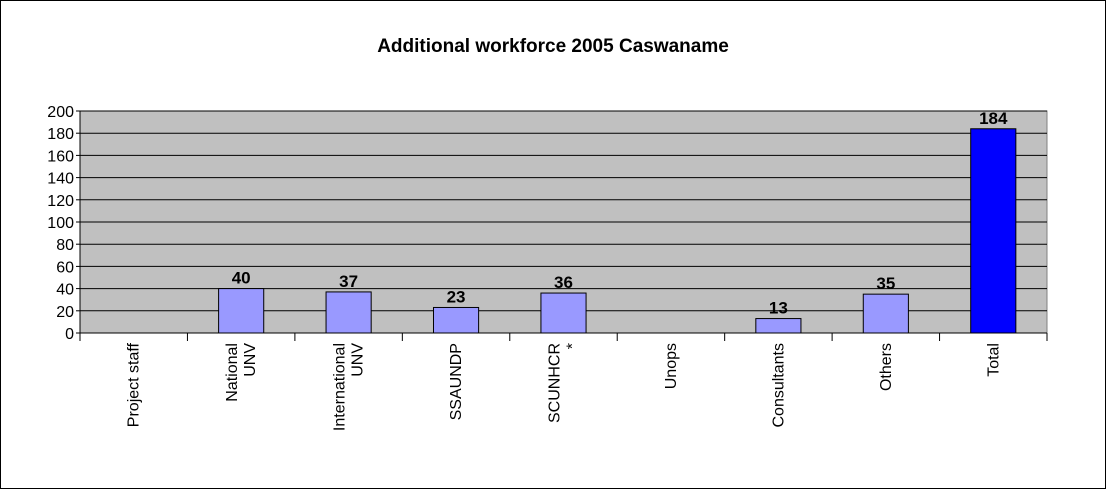 This screenshot has height=489, width=1106. What do you see at coordinates (60, 112) in the screenshot?
I see `y-tick-label: 200` at bounding box center [60, 112].